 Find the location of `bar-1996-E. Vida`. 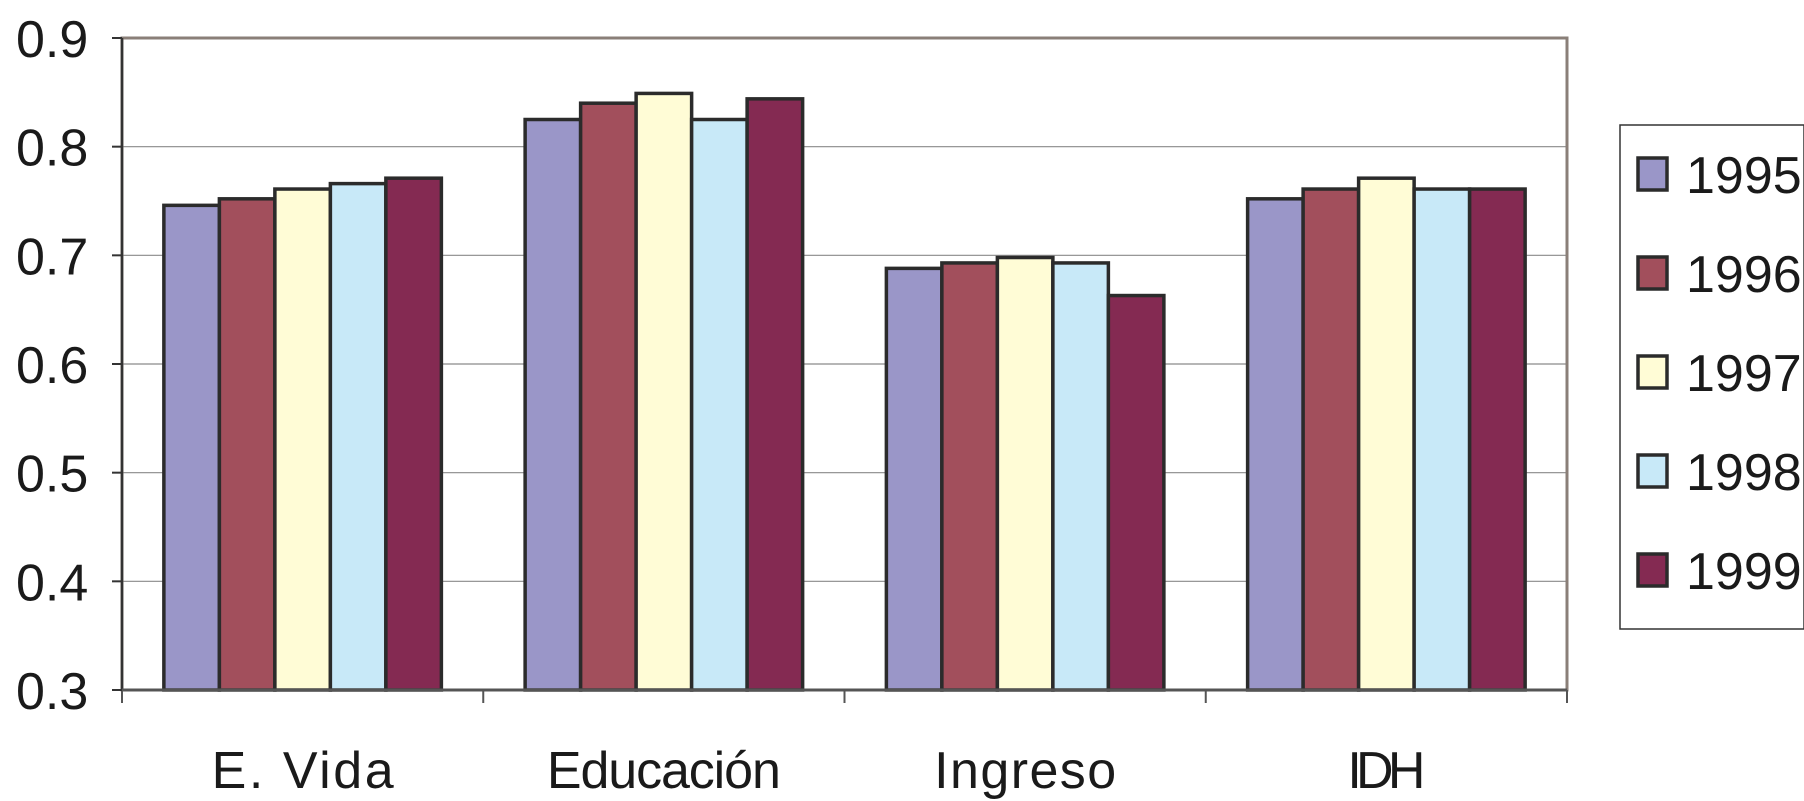

bar-1996-E. Vida is located at coordinates (247, 444).